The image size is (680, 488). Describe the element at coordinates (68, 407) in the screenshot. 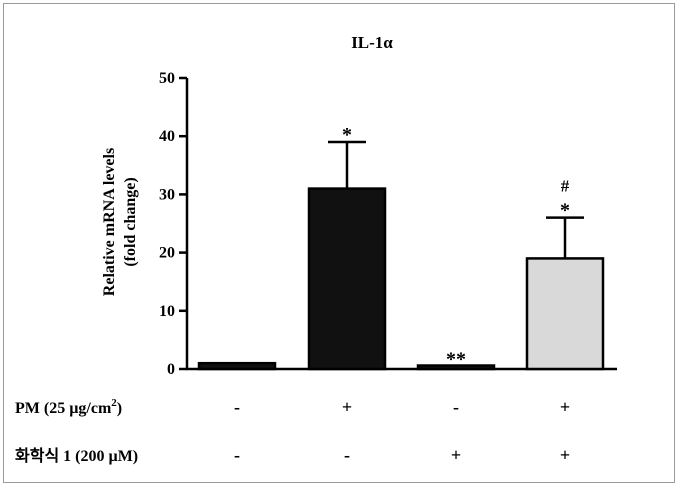

I see `treatment-row-label: PM (25 µg/cm2)` at that location.